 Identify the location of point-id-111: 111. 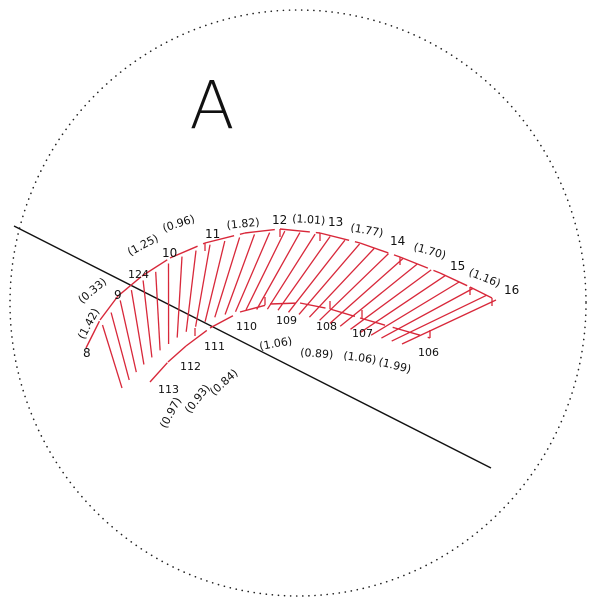
(214, 346).